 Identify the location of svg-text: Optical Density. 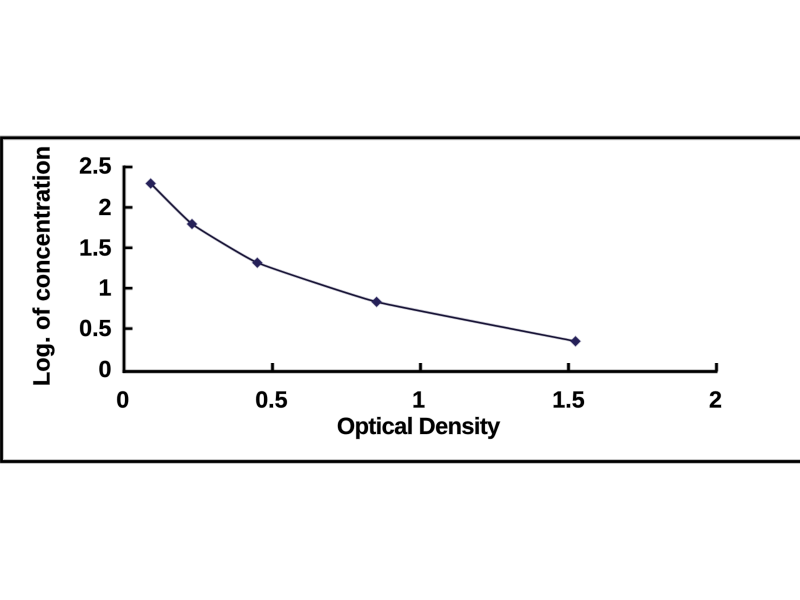
(418, 426).